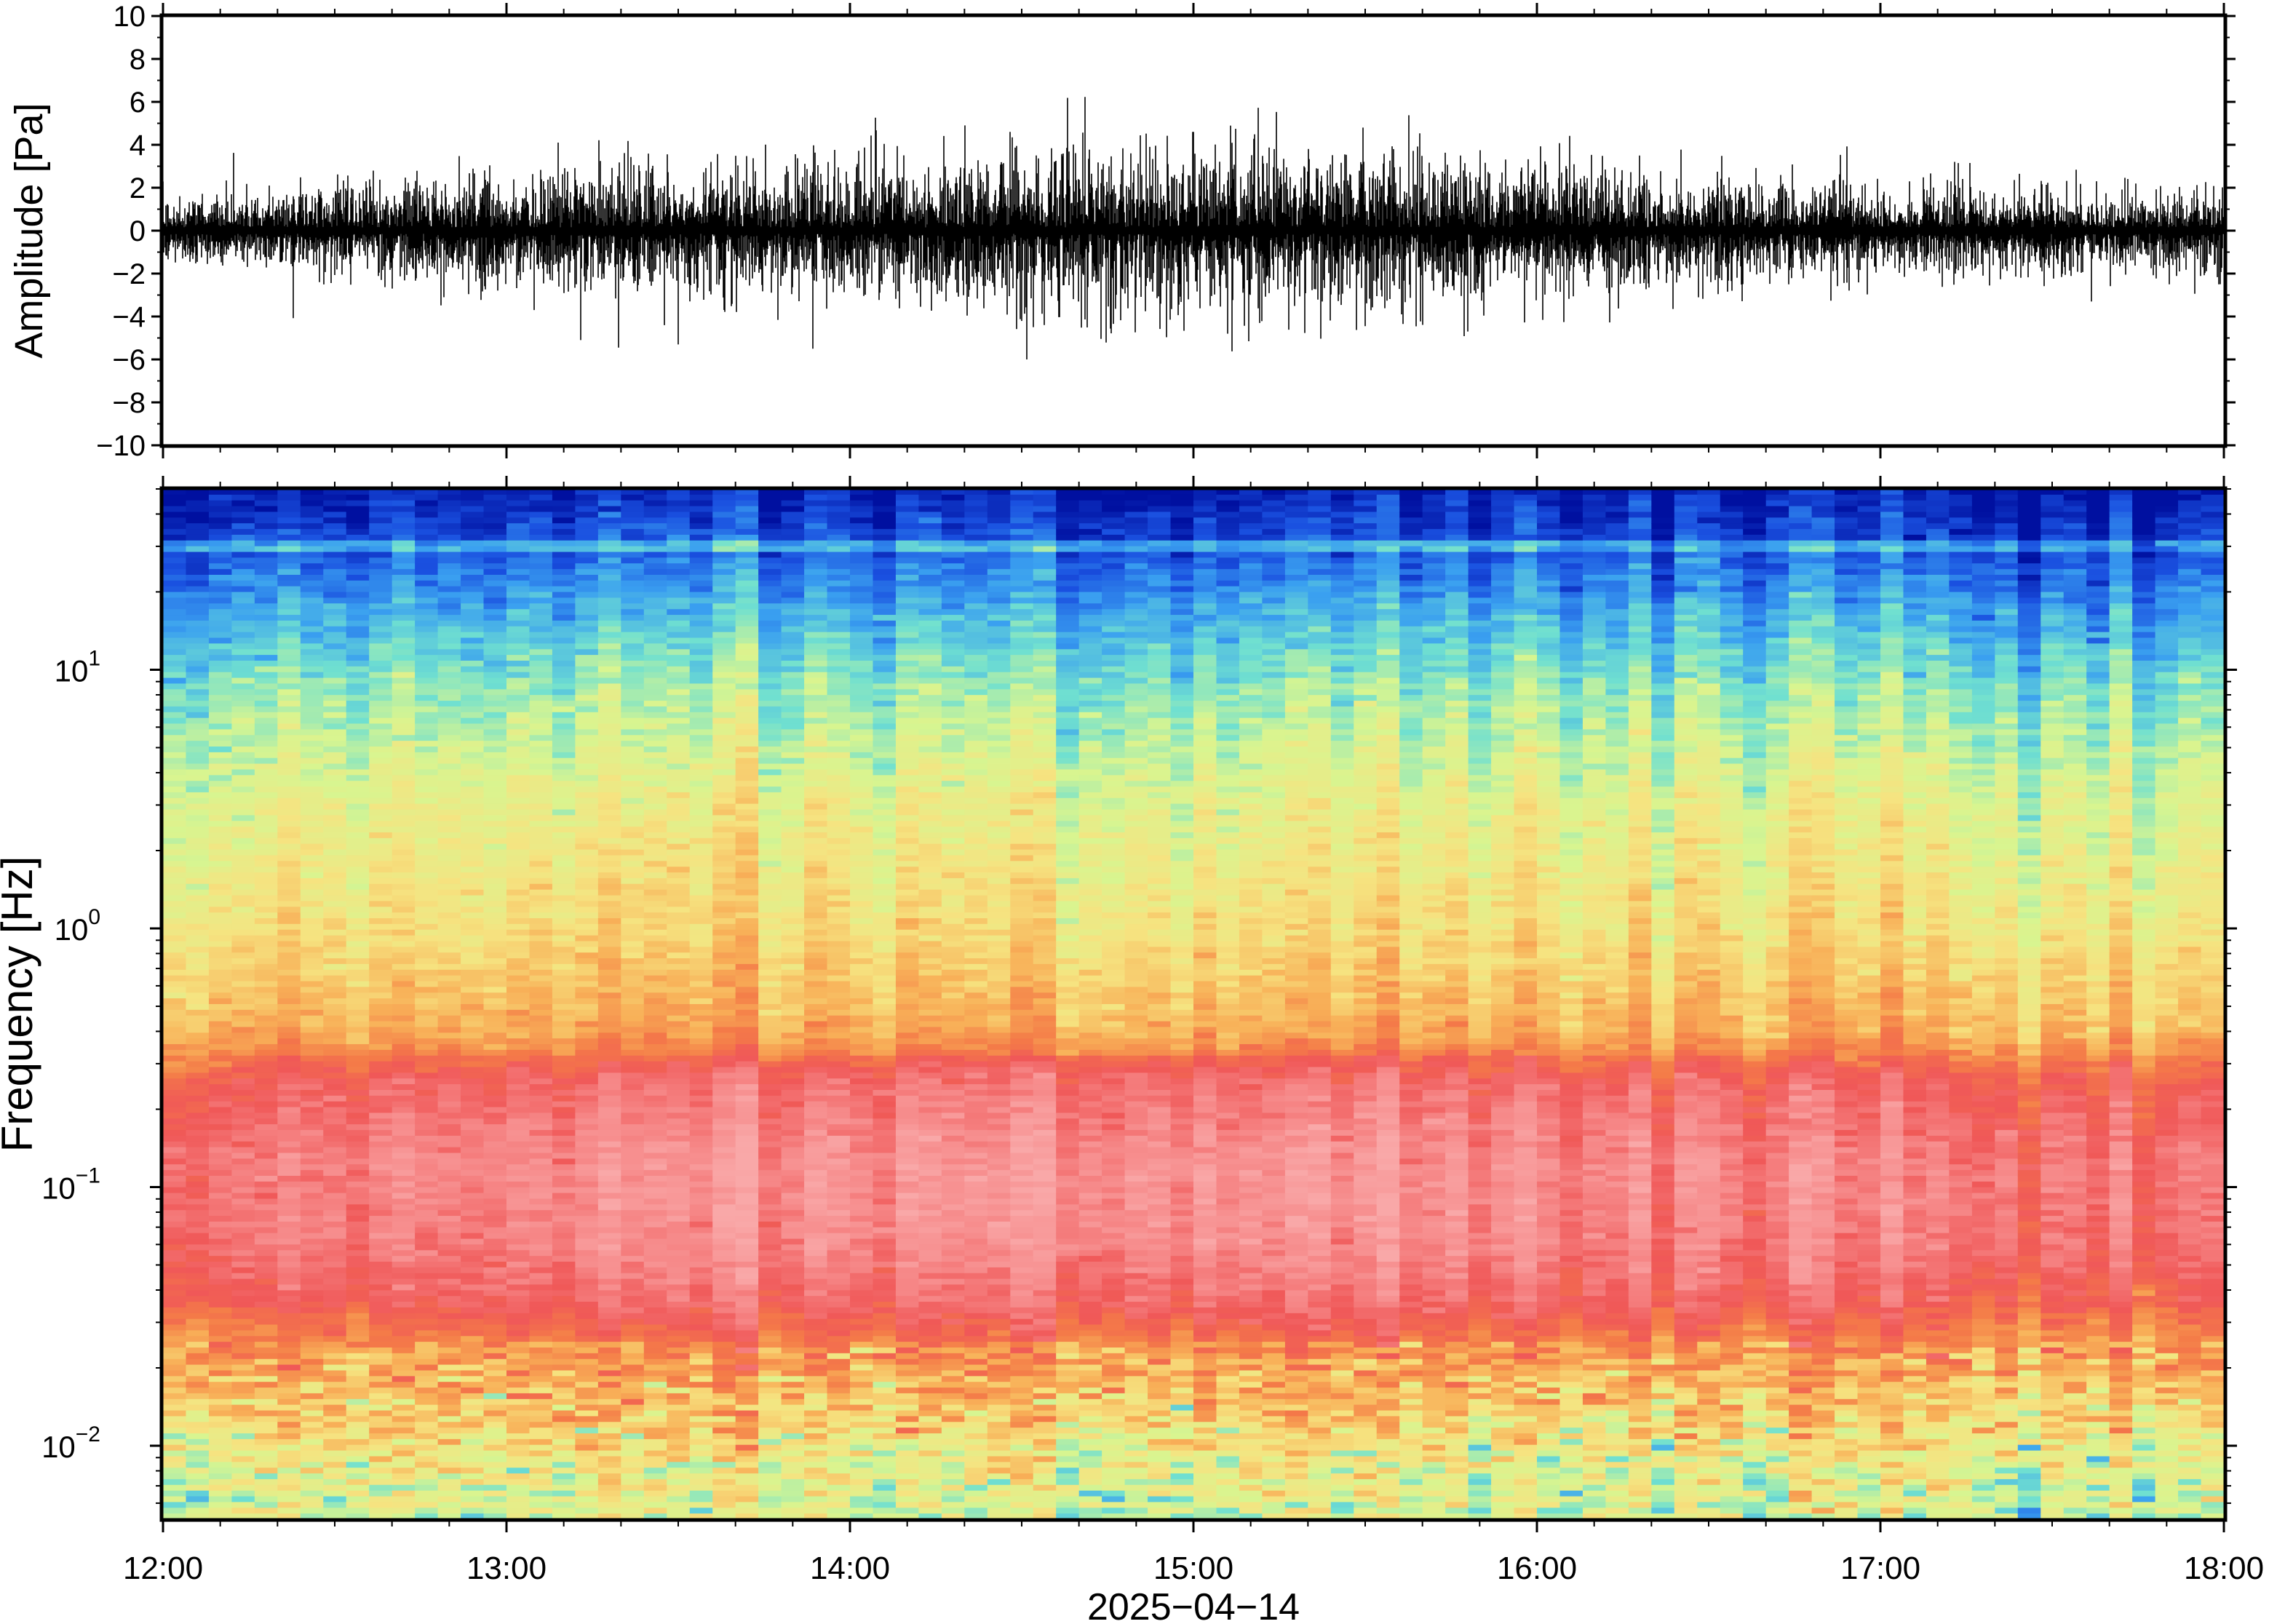 The width and height of the screenshot is (2269, 1624). Describe the element at coordinates (138, 188) in the screenshot. I see `waveform-y-tick-label: 2` at that location.